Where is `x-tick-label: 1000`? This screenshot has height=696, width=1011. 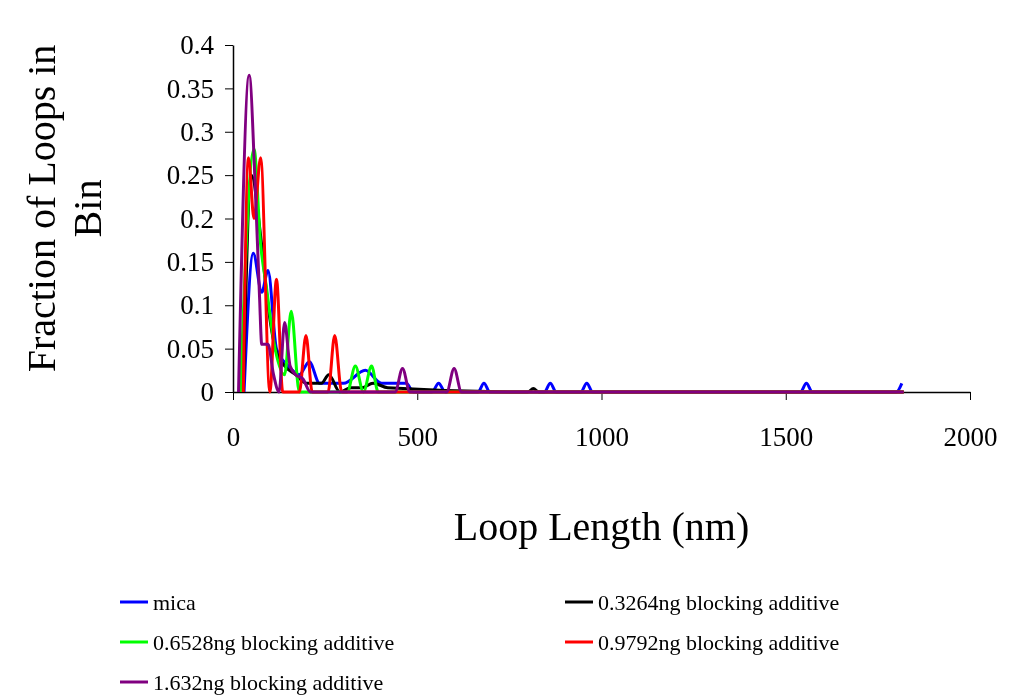 x-tick-label: 1000 is located at coordinates (602, 437).